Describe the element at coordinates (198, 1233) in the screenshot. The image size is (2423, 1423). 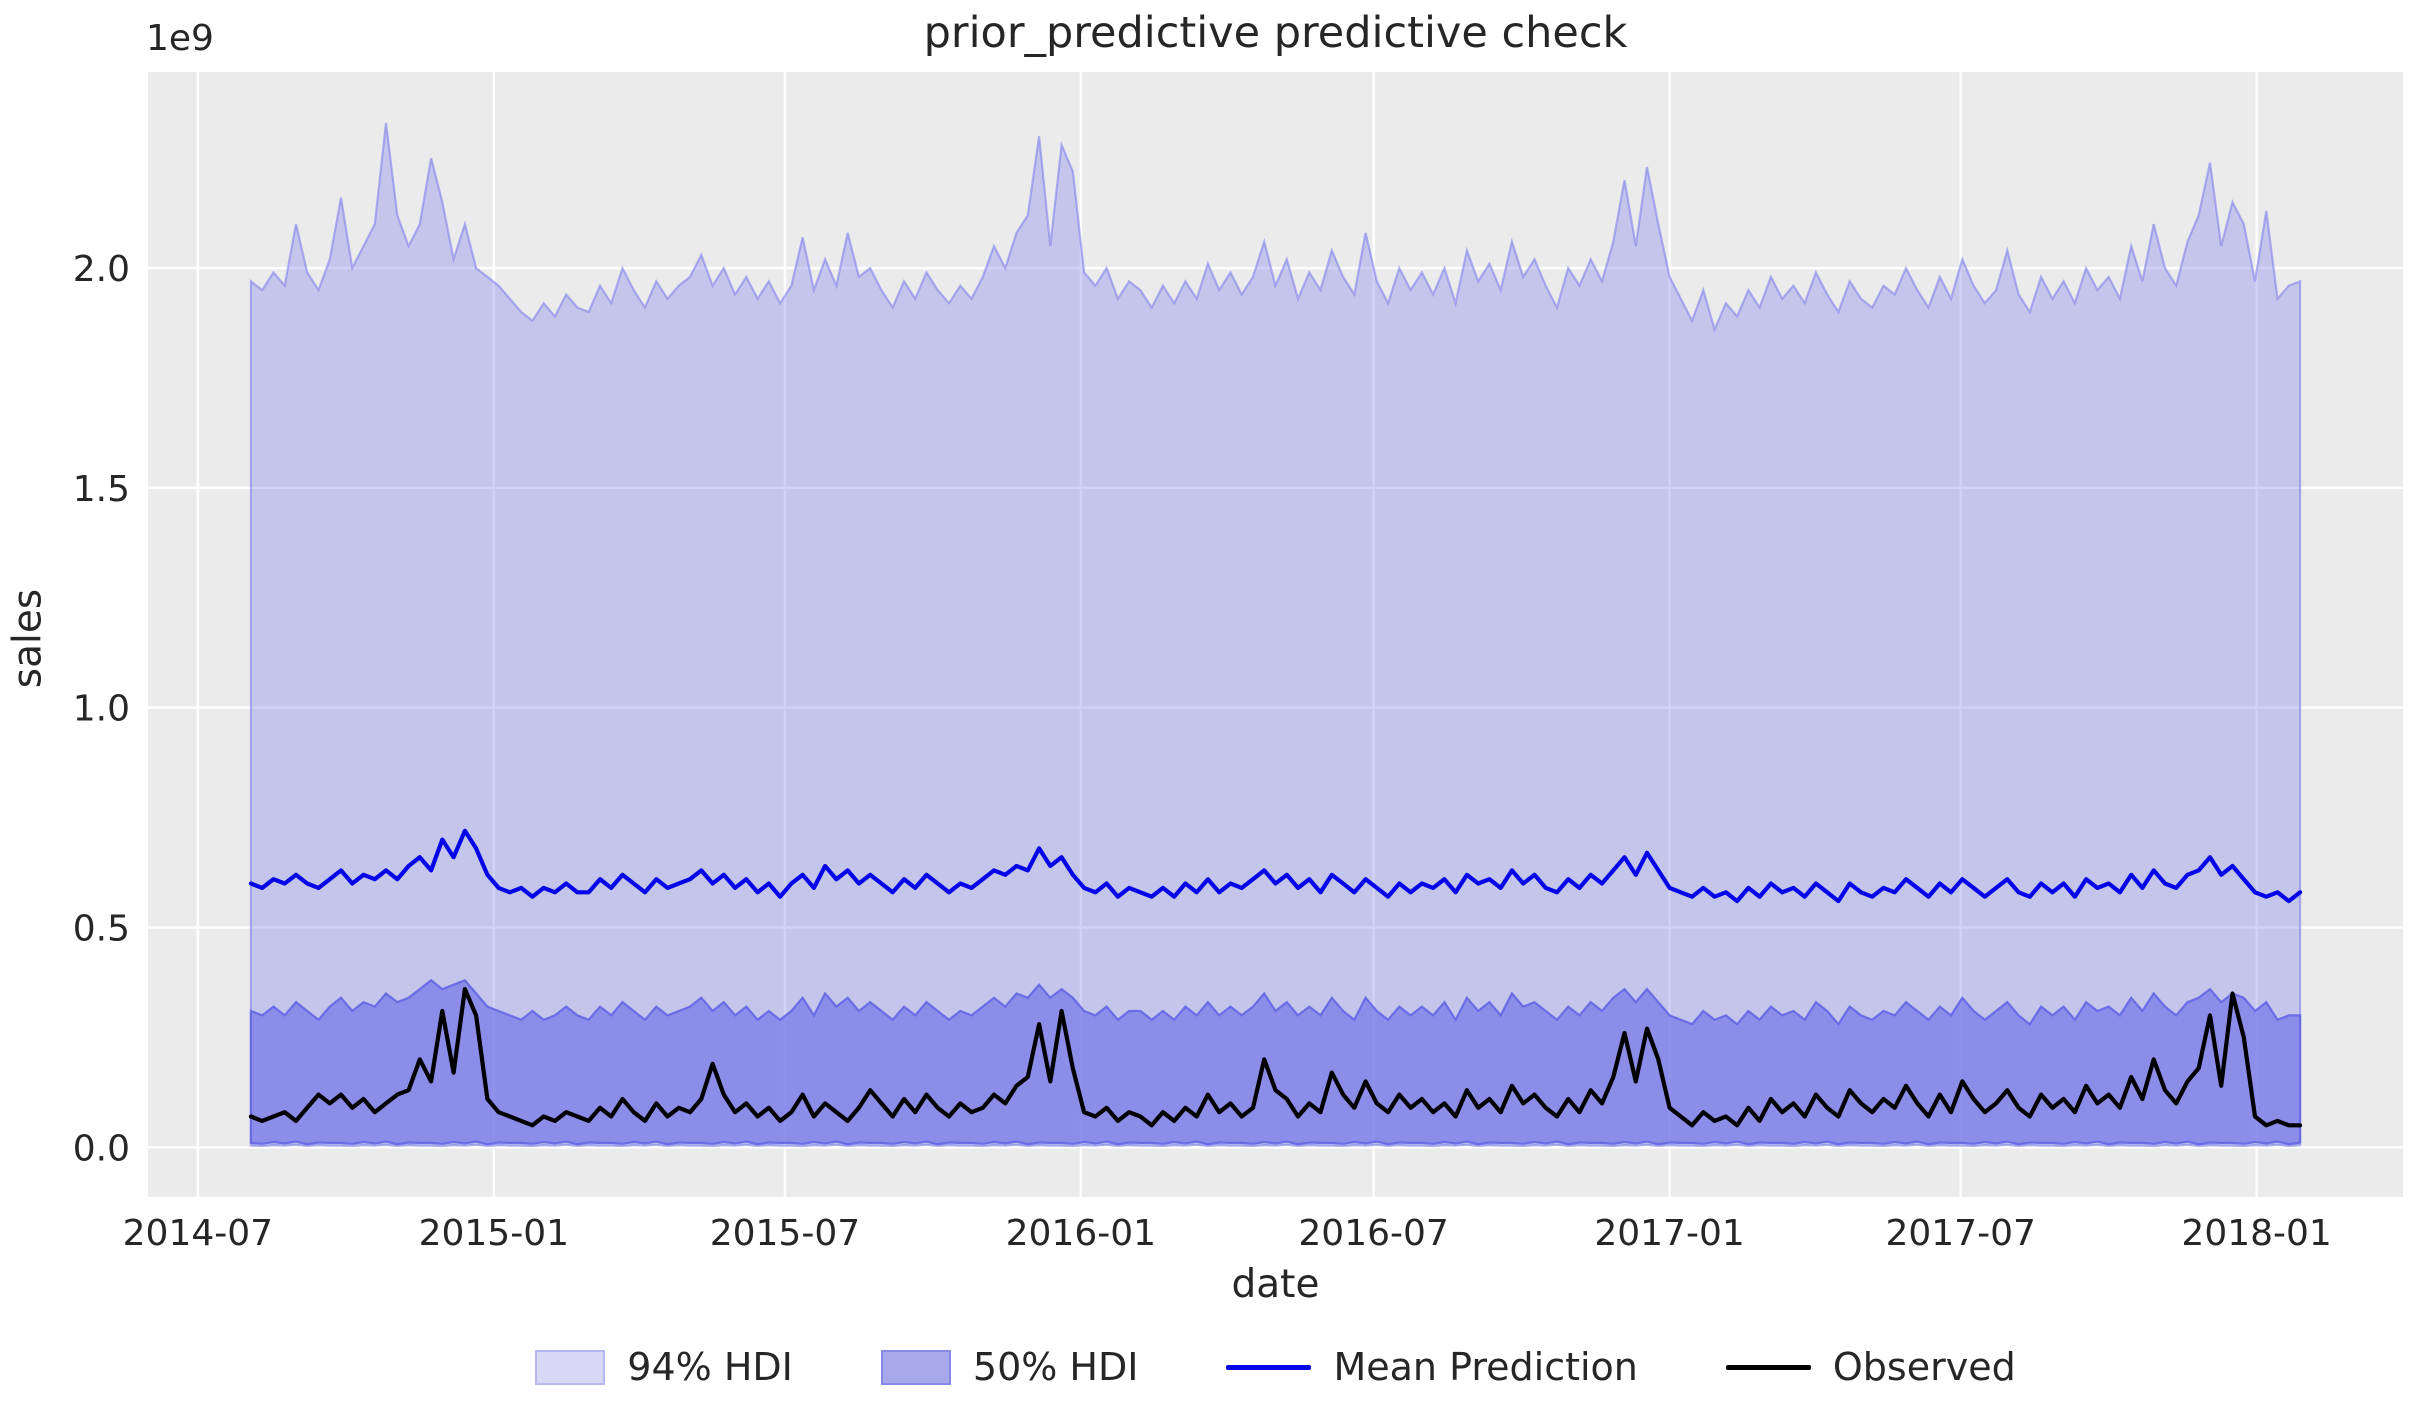
I see `x-tick-label: 2014-07` at that location.